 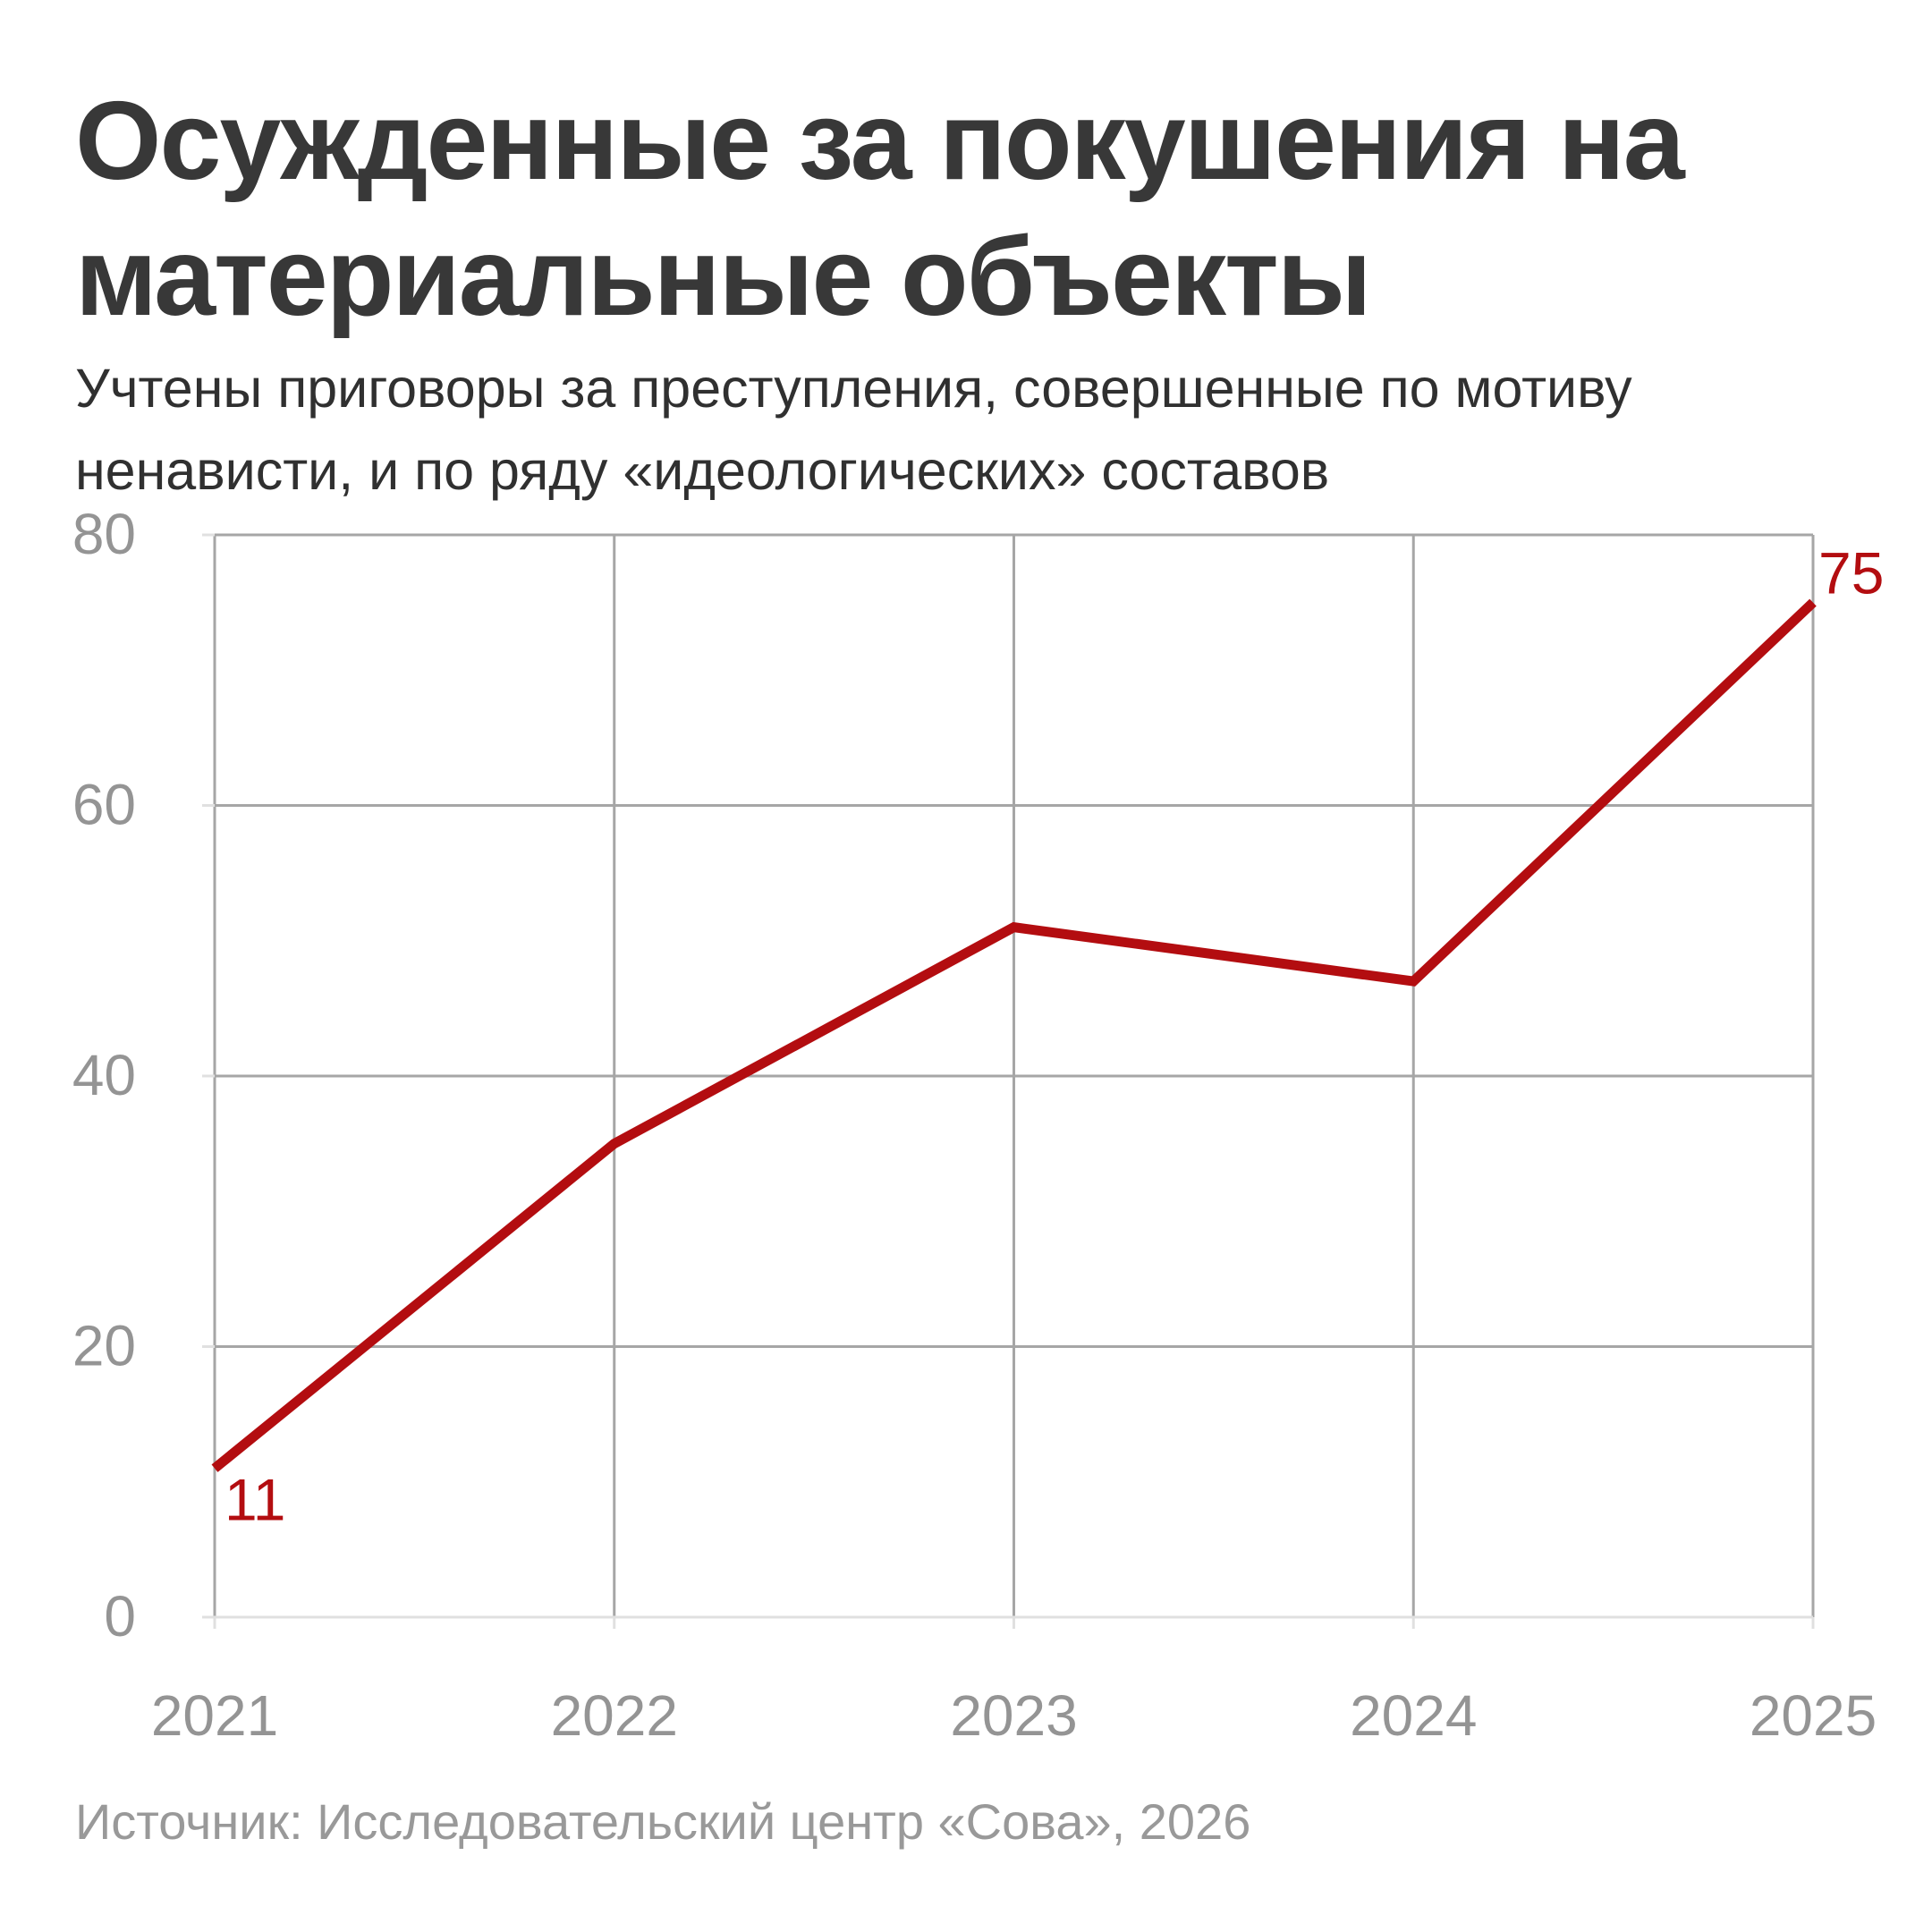 I want to click on x-tick-label-2023: 2023, so click(x=1013, y=1715).